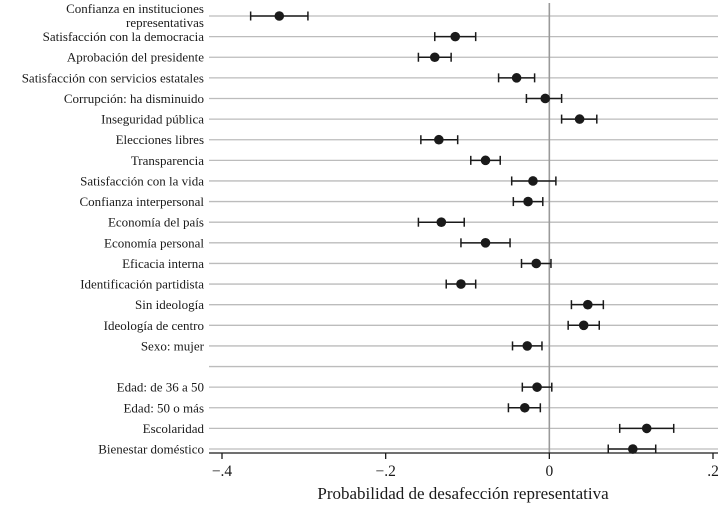 The image size is (726, 516). Describe the element at coordinates (163, 407) in the screenshot. I see `category-label: Edad: 50 o más` at that location.